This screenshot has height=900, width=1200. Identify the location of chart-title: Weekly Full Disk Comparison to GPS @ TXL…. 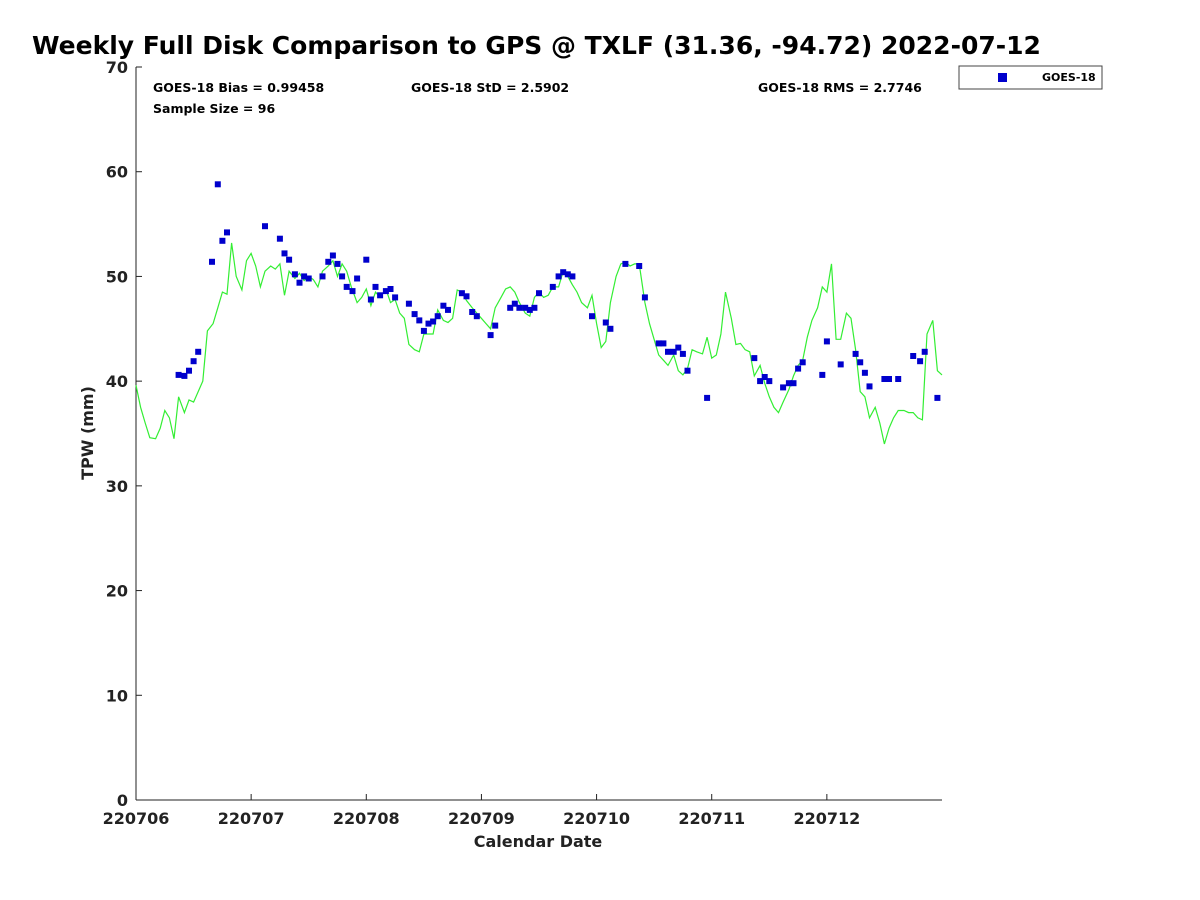
(536, 45).